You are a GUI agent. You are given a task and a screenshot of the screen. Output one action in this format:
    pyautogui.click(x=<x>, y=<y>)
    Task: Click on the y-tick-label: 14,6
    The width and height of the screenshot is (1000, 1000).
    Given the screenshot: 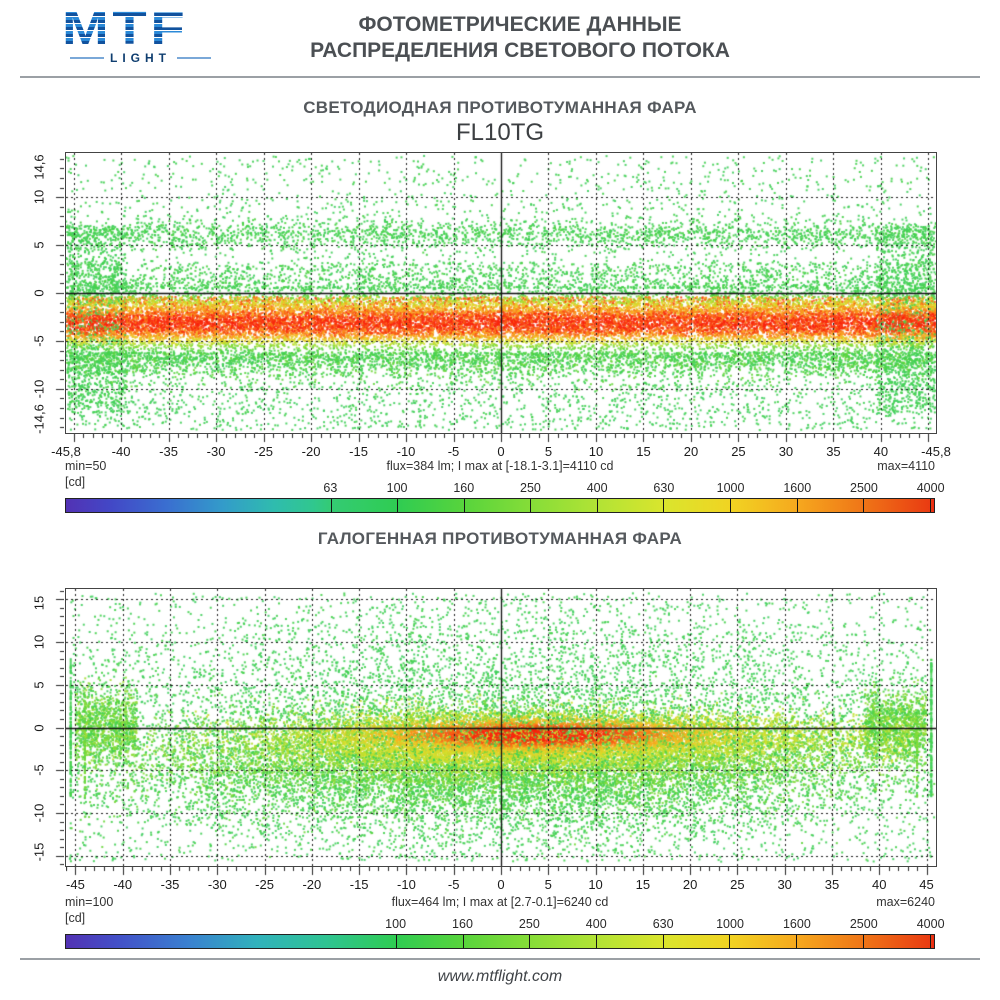 What is the action you would take?
    pyautogui.click(x=39, y=167)
    